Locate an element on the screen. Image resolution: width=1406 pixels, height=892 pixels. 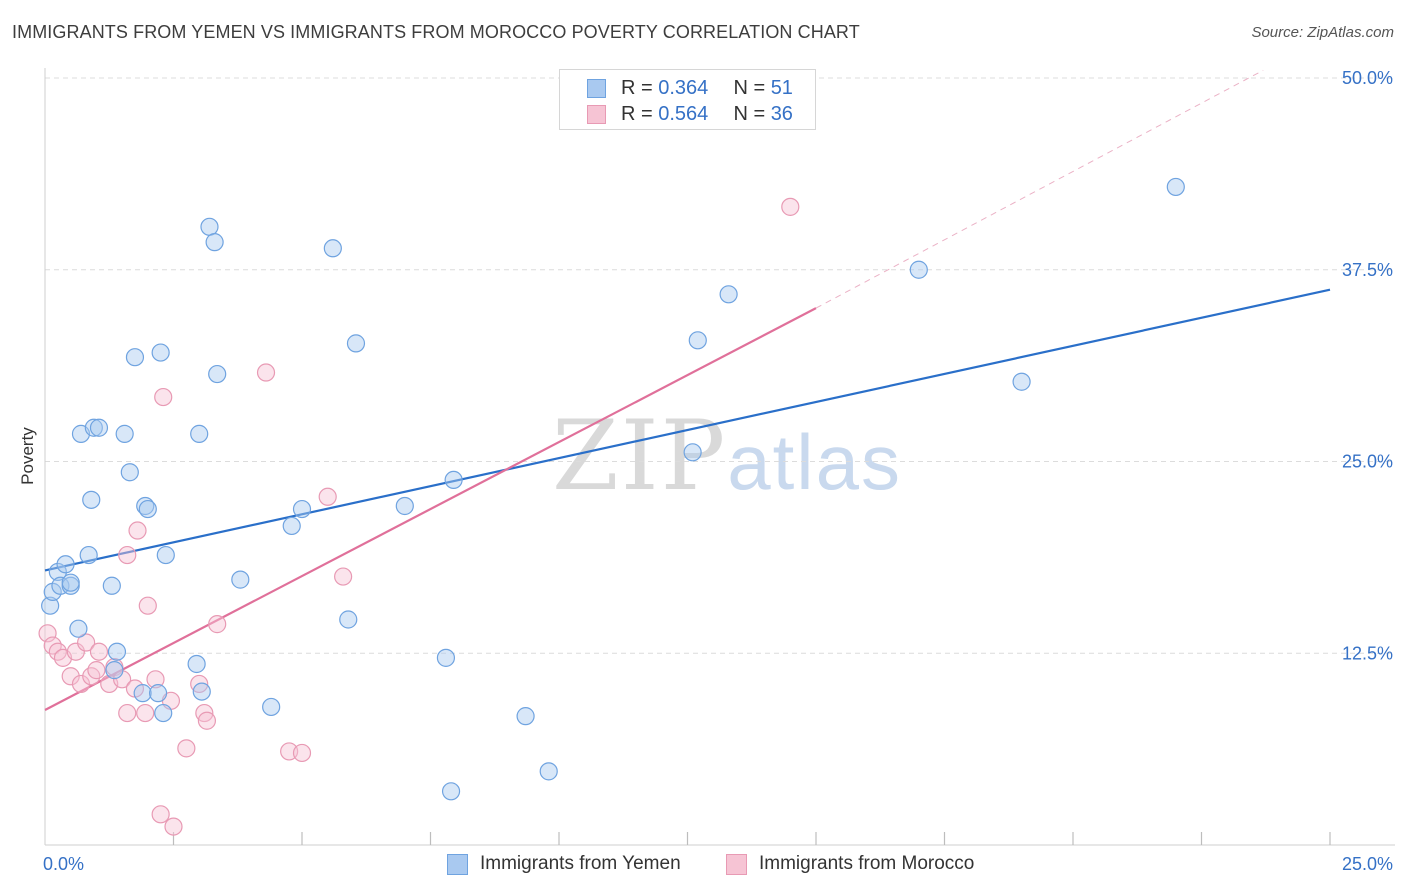
legend-swatch-yemen is located at coordinates (596, 88).